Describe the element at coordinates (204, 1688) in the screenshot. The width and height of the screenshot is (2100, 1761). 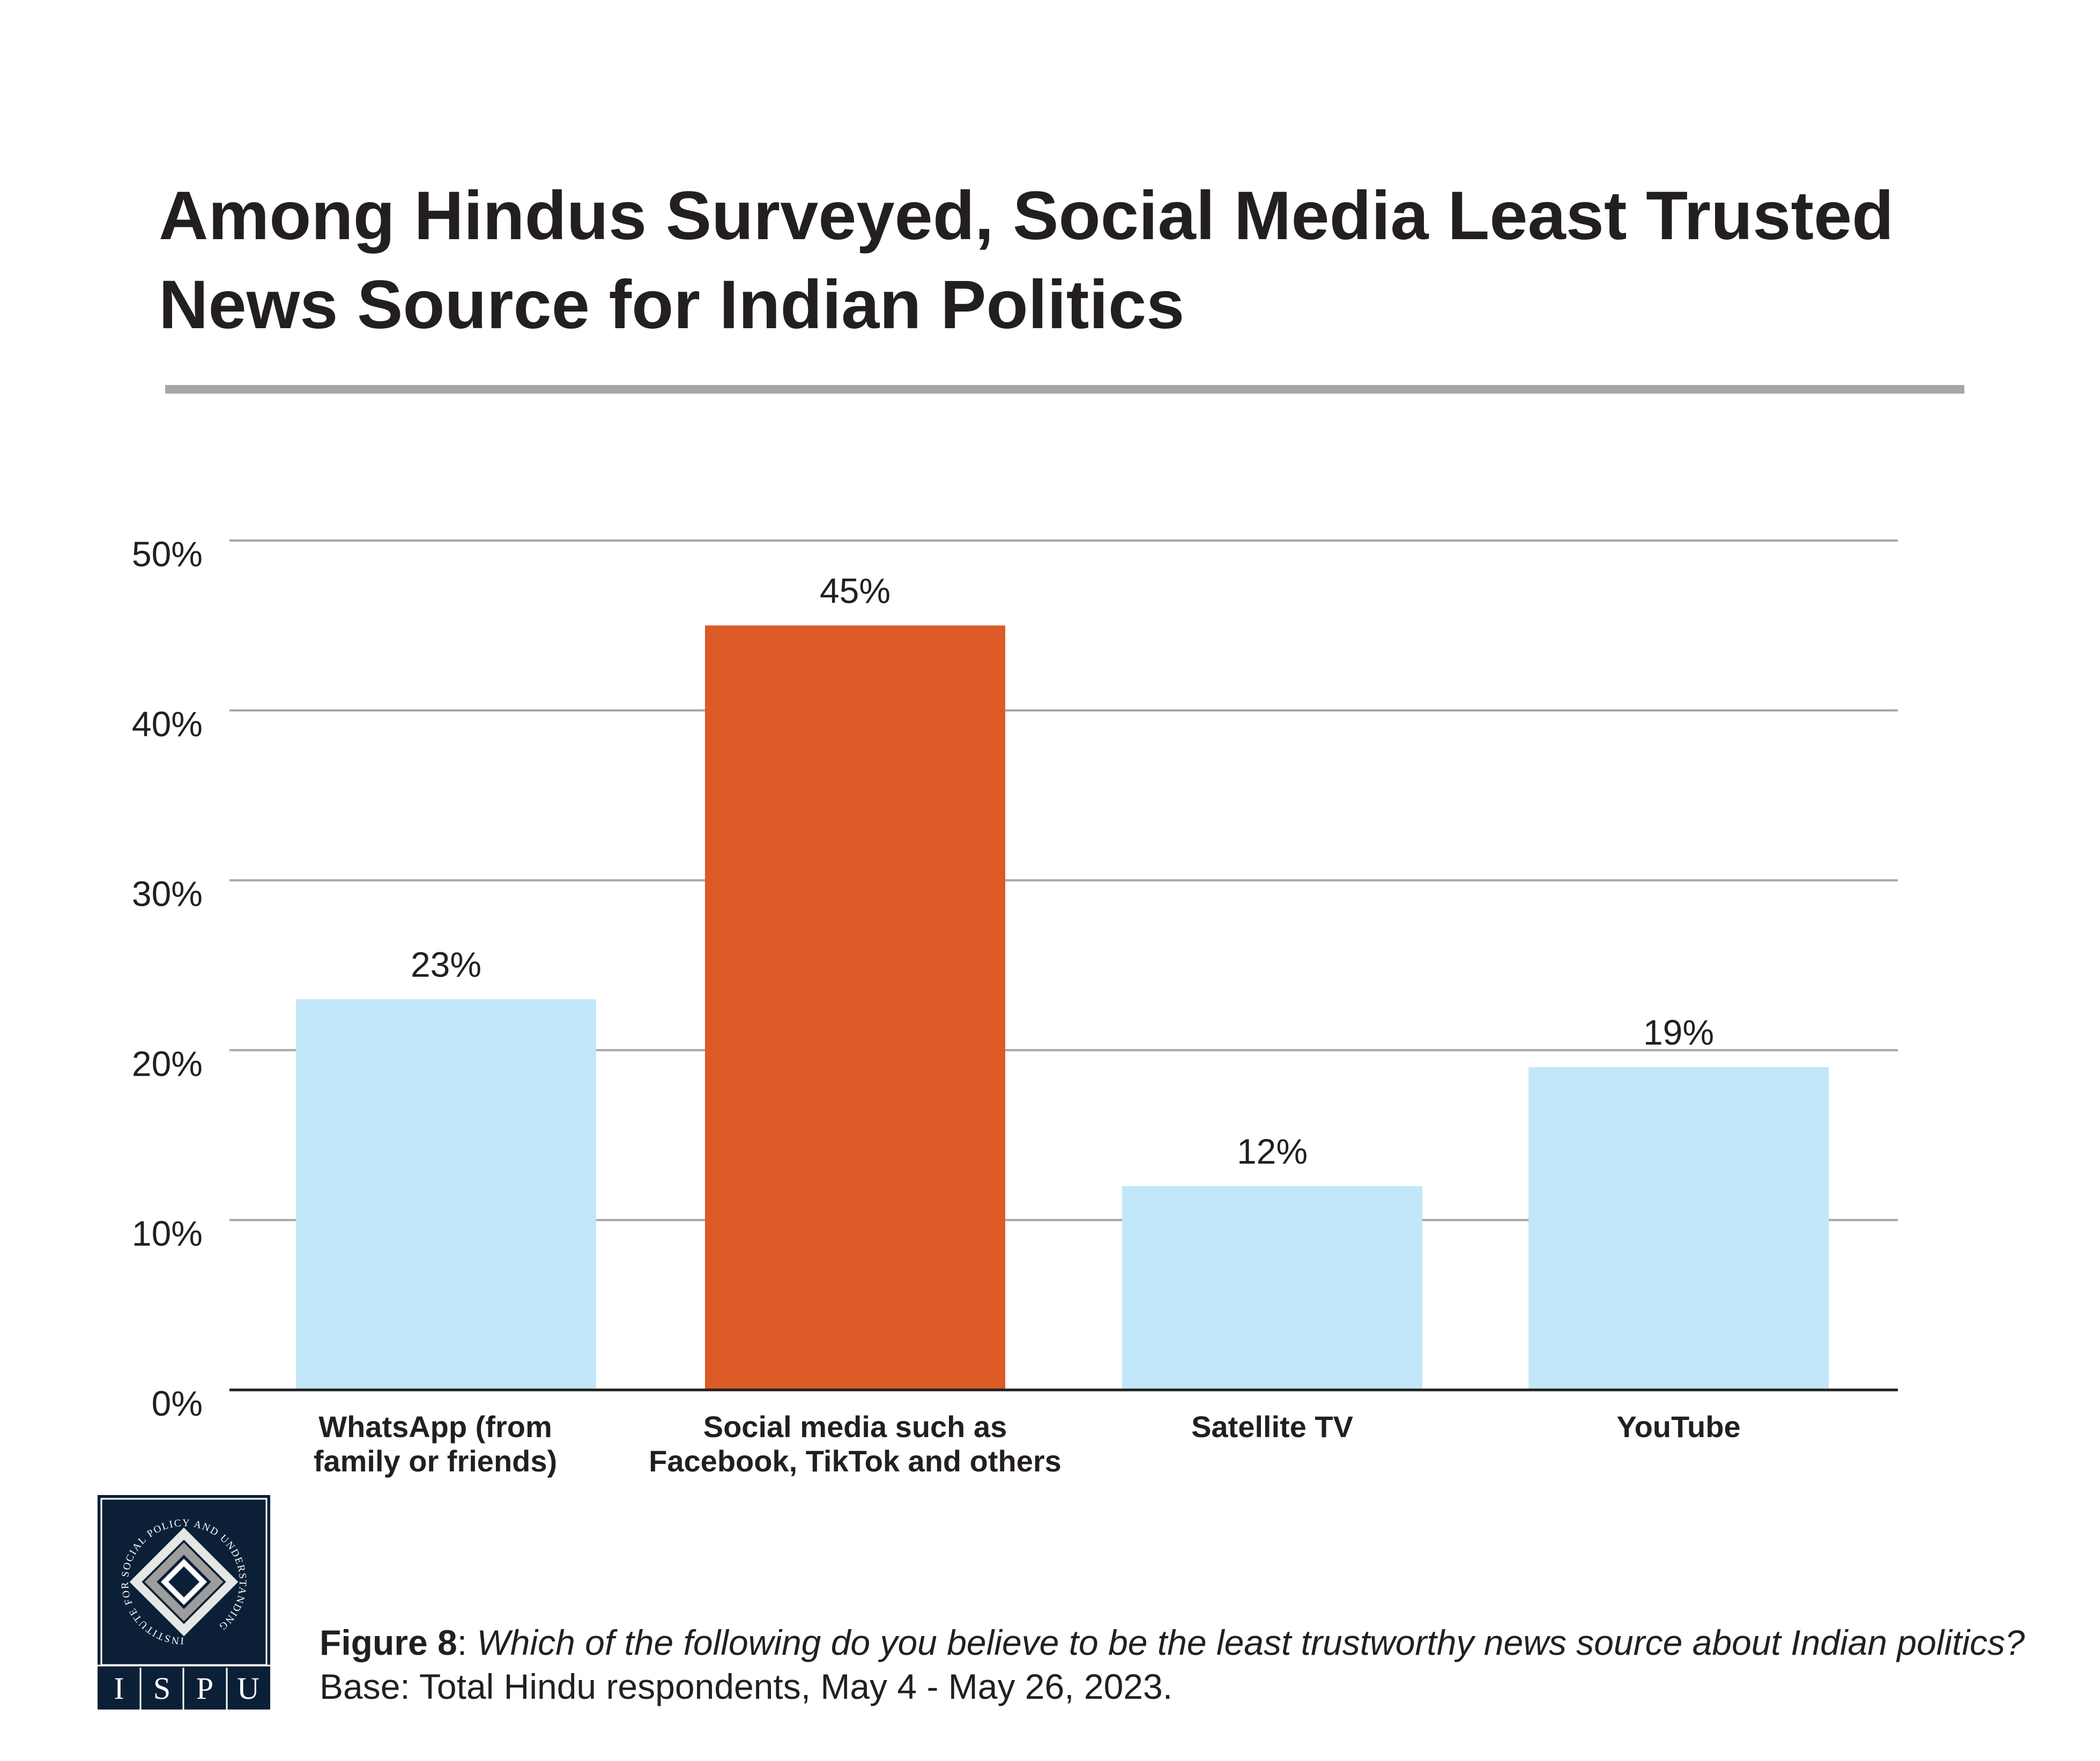
I see `logo-letter-p: P` at that location.